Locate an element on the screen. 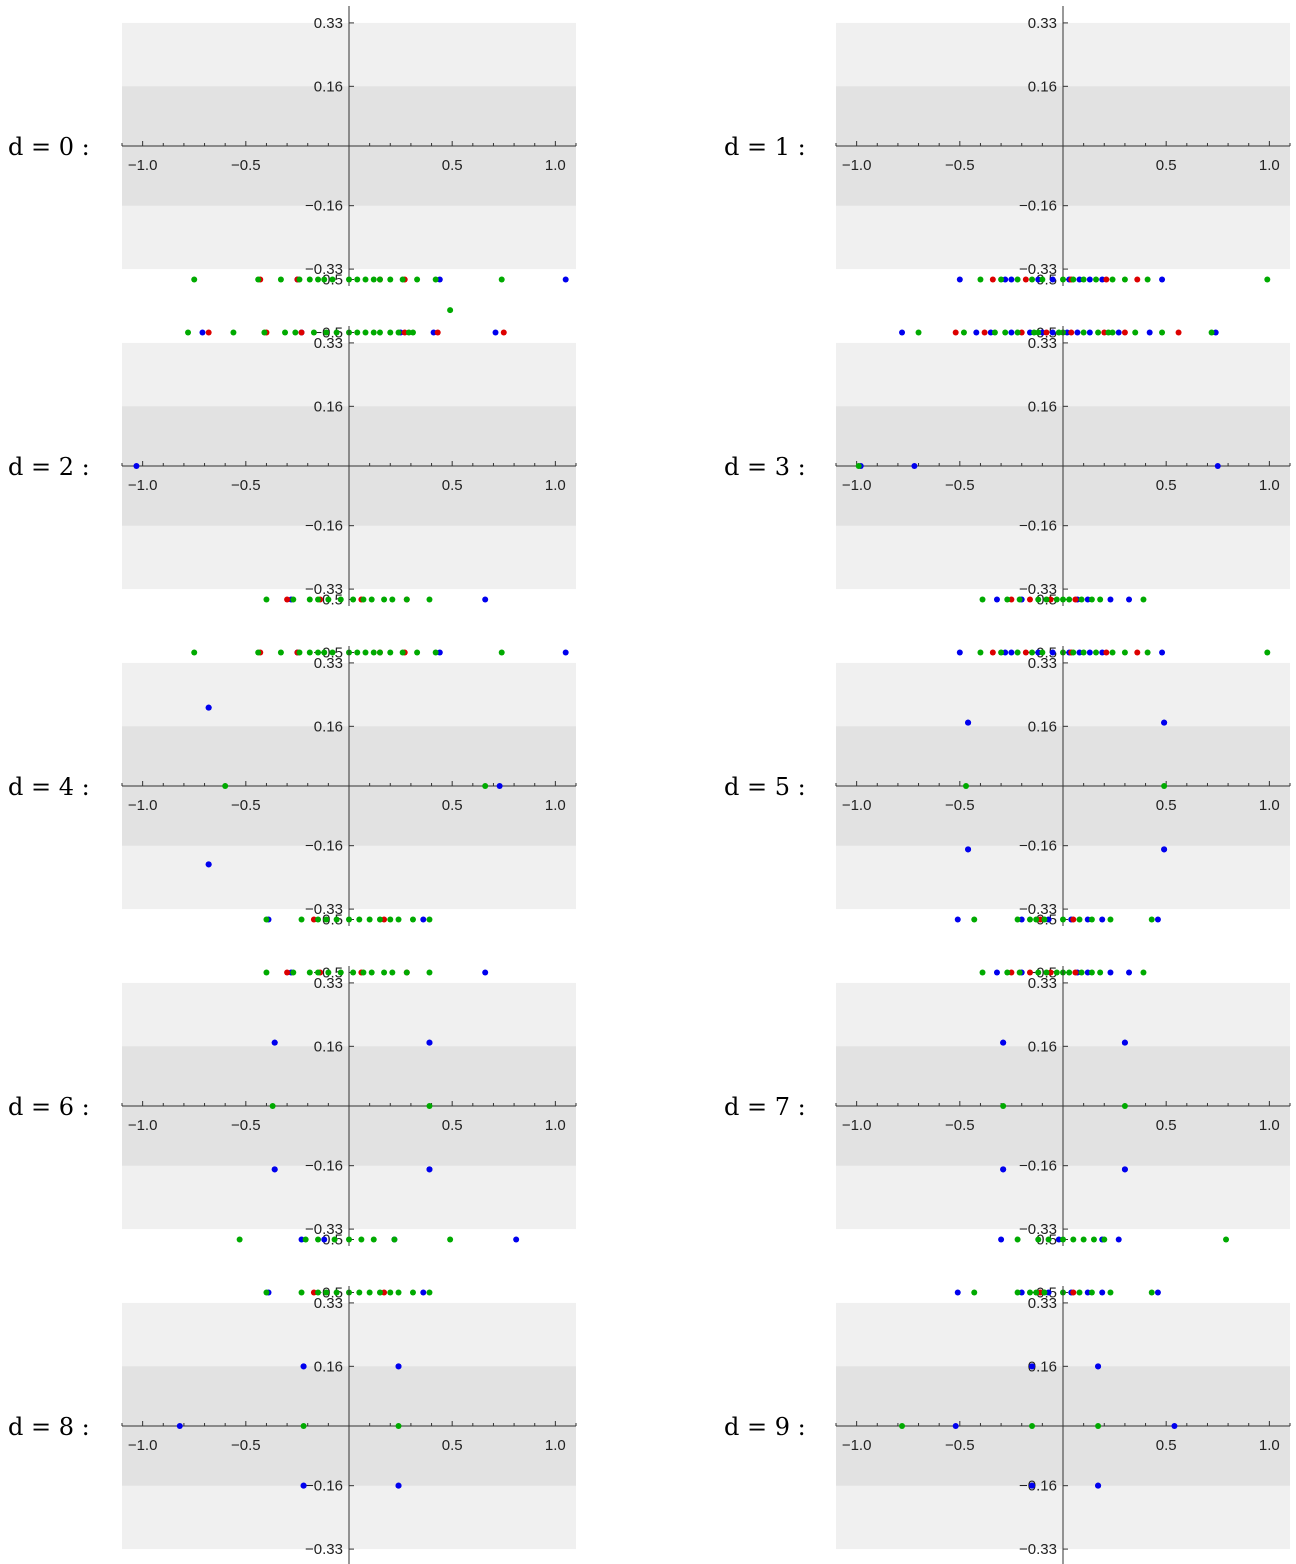  panel-label: d = 5 : is located at coordinates (765, 787).